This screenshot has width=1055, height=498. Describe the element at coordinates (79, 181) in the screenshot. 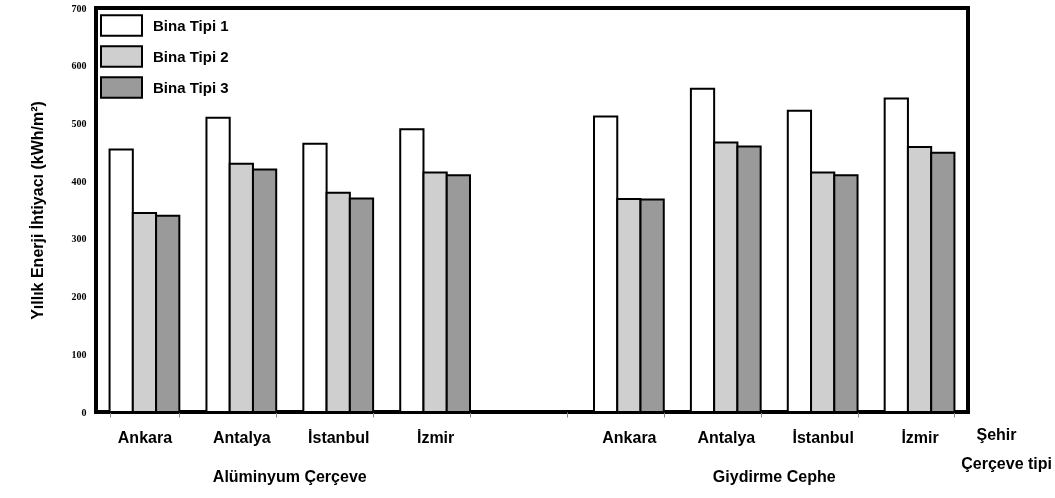

I see `y-tick-label: 400` at that location.